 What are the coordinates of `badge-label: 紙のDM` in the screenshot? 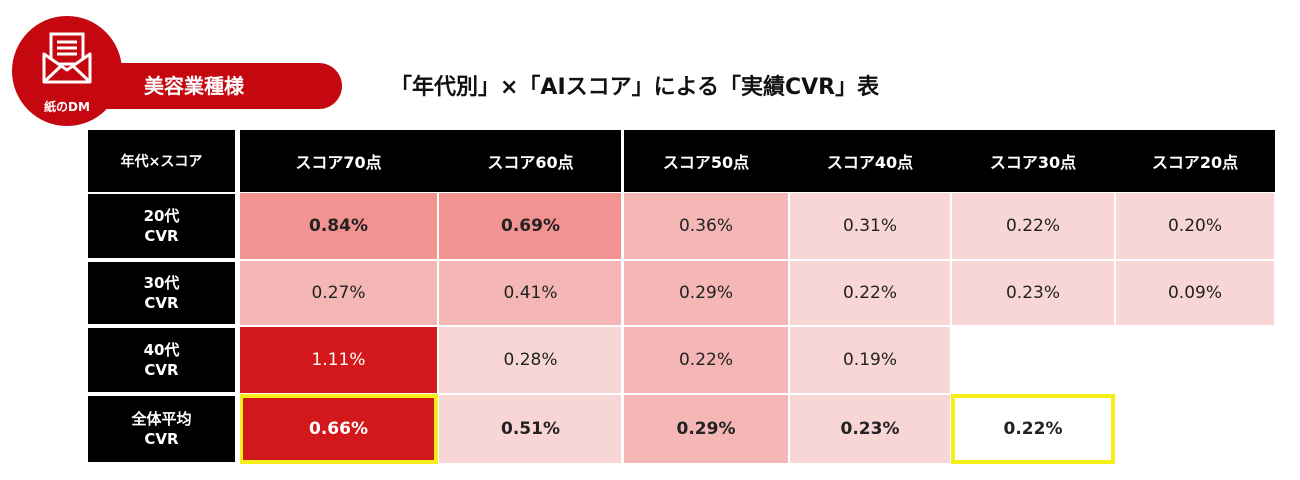 It's located at (67, 107).